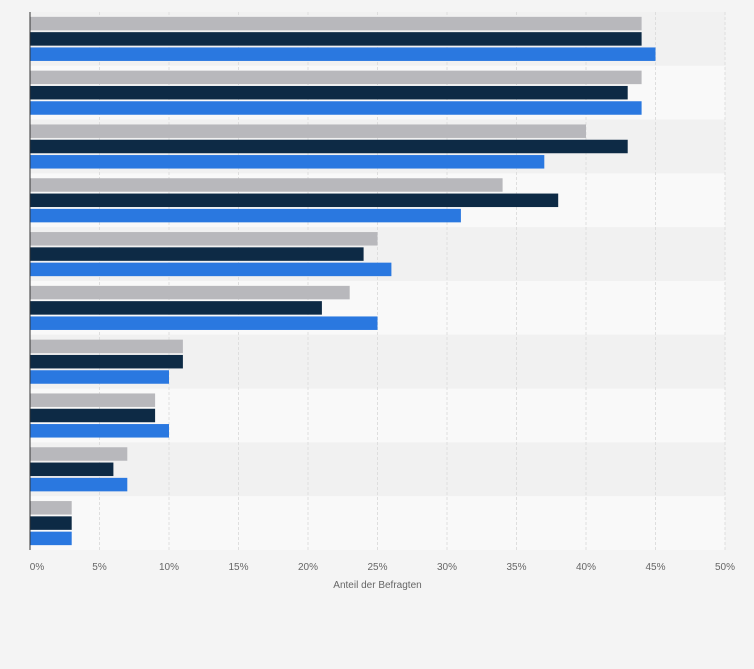  Describe the element at coordinates (377, 585) in the screenshot. I see `x-axis-title: Anteil der Befragten` at that location.